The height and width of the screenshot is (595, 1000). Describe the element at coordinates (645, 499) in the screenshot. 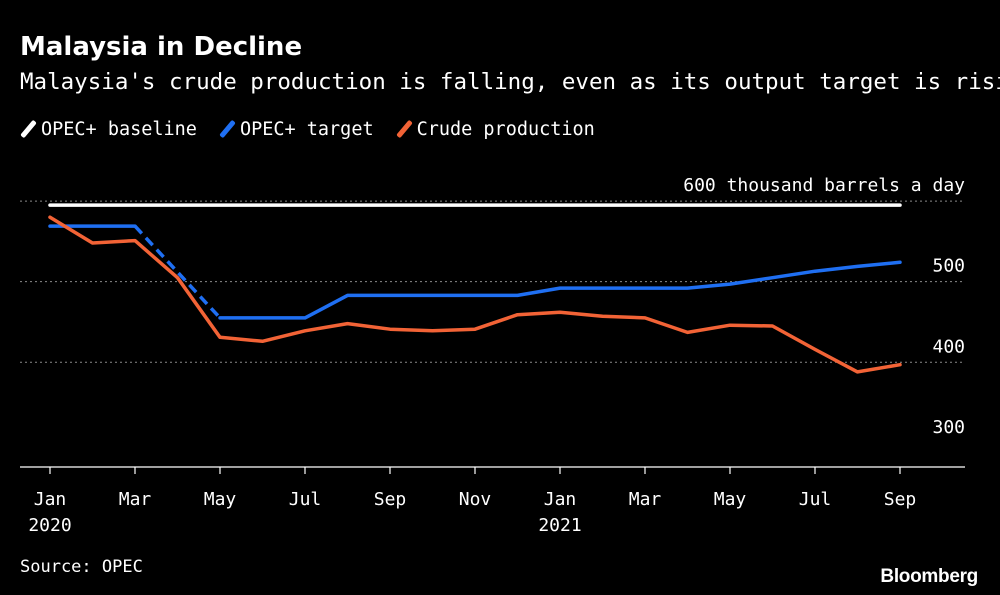

I see `x-tick-label-7: Mar` at that location.